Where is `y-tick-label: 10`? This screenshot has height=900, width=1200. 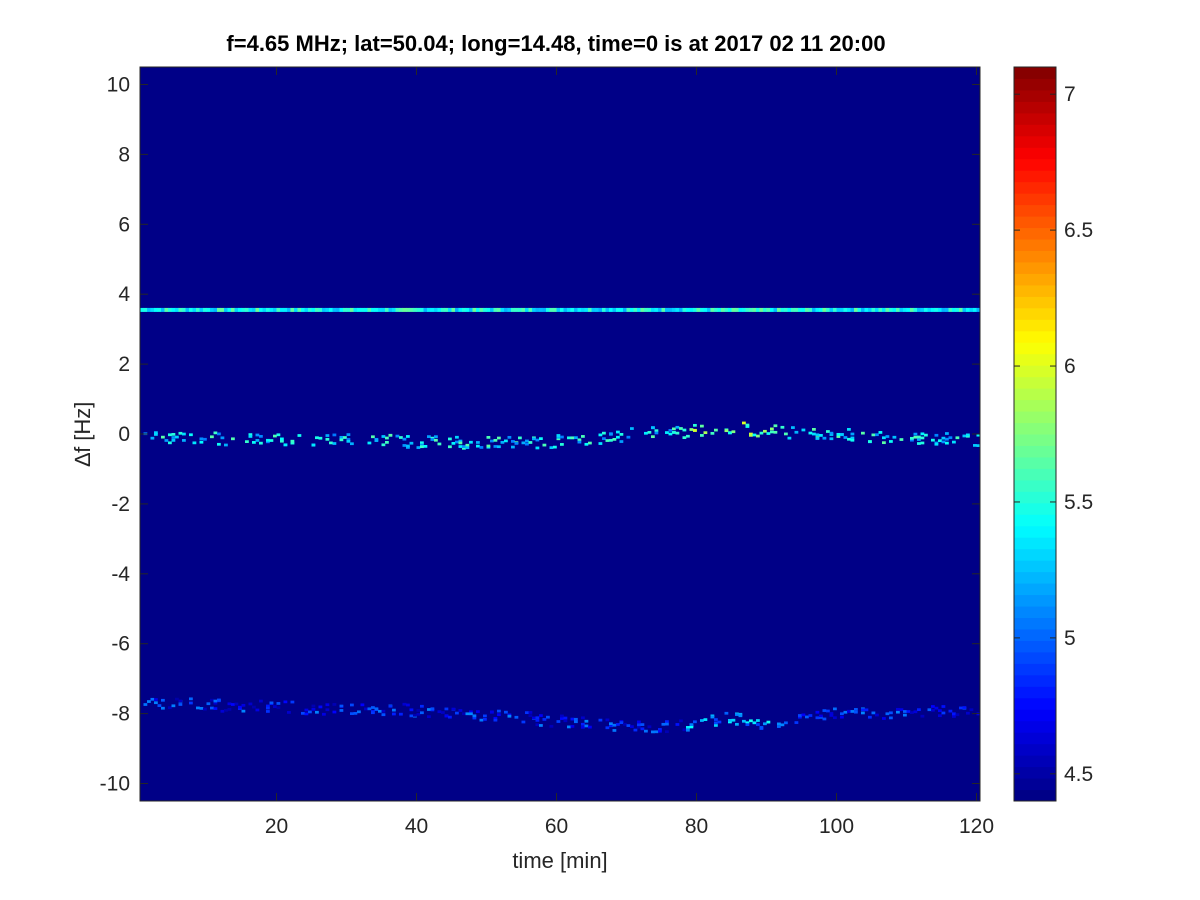 y-tick-label: 10 is located at coordinates (118, 84).